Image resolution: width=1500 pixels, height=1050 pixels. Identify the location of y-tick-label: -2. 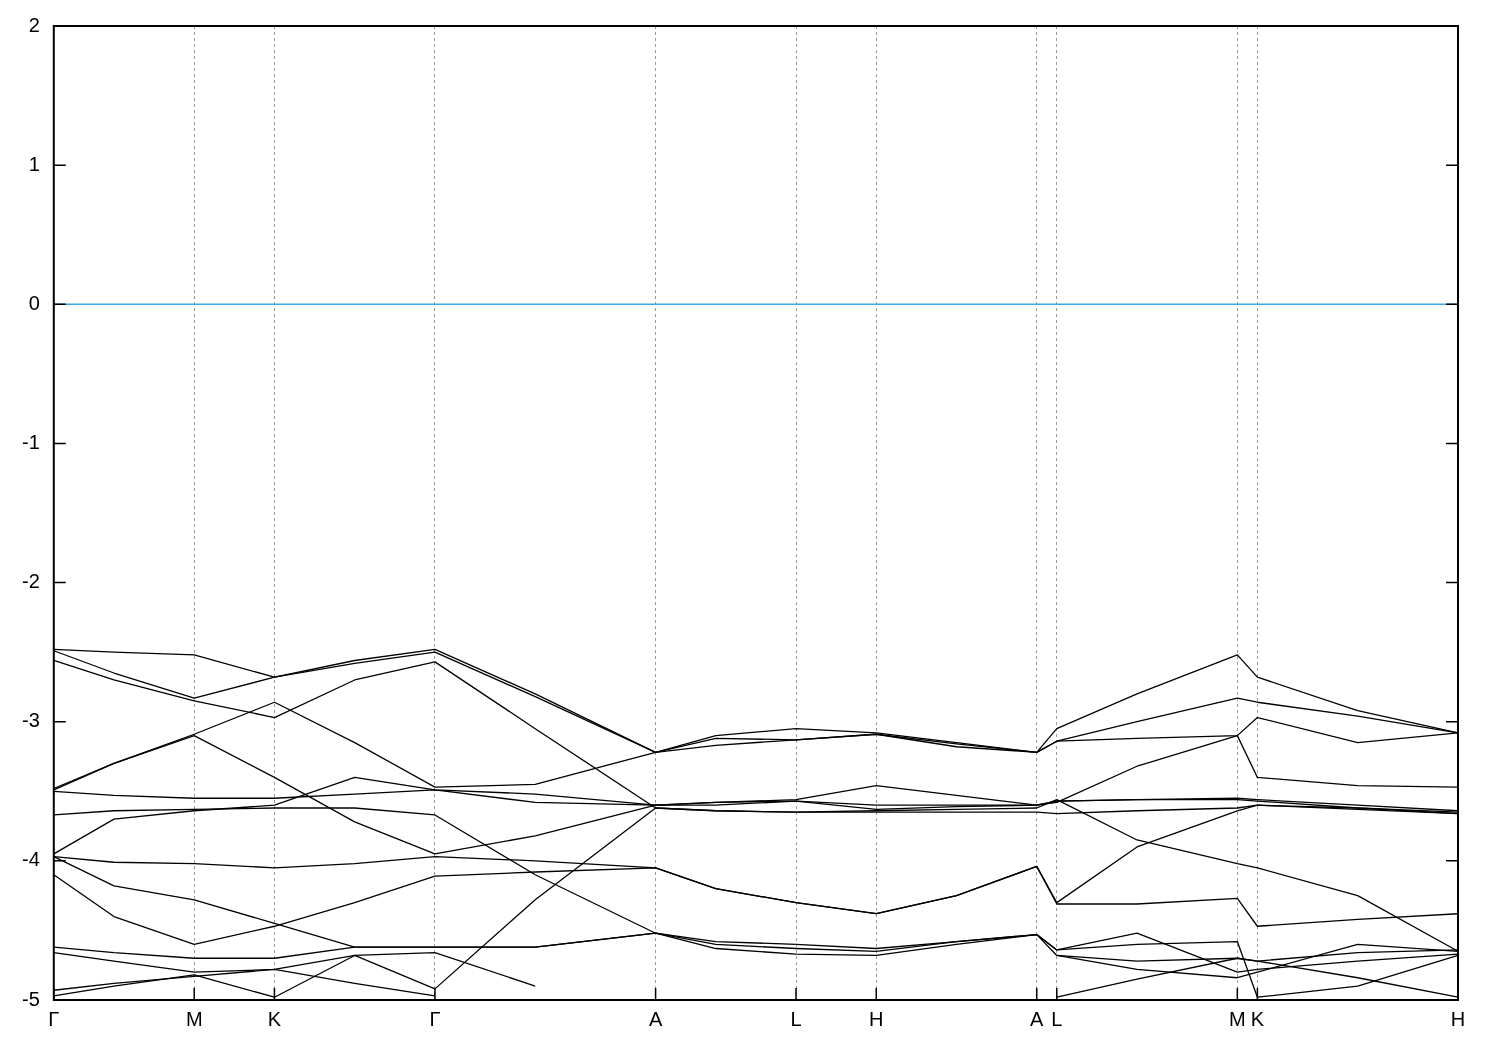
(30, 581).